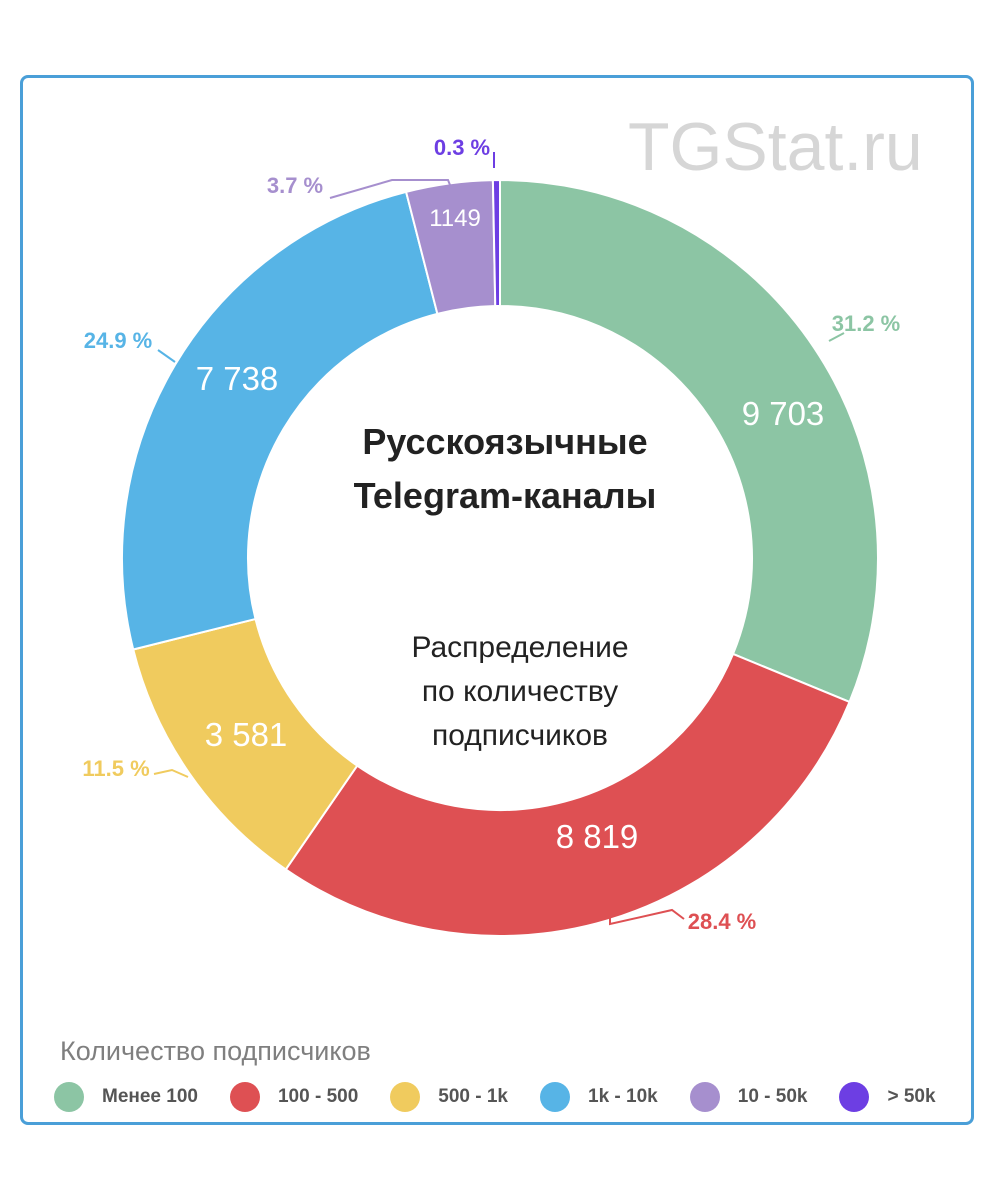 The image size is (995, 1200). What do you see at coordinates (455, 218) in the screenshot?
I see `value-label-10-50k: 1149` at bounding box center [455, 218].